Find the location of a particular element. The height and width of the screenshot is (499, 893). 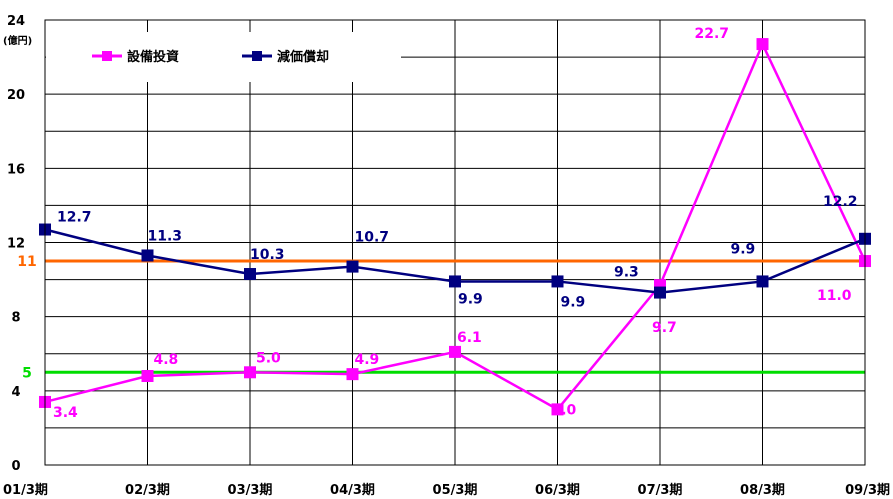

data-label: 11.0 is located at coordinates (834, 296).